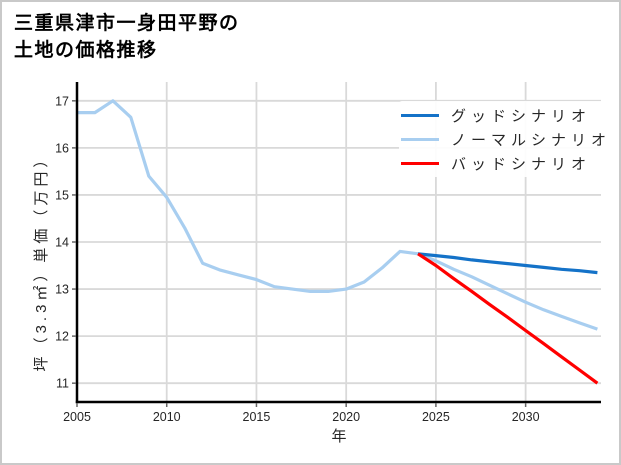  What do you see at coordinates (62, 290) in the screenshot?
I see `y-tick-label-13: 13` at bounding box center [62, 290].